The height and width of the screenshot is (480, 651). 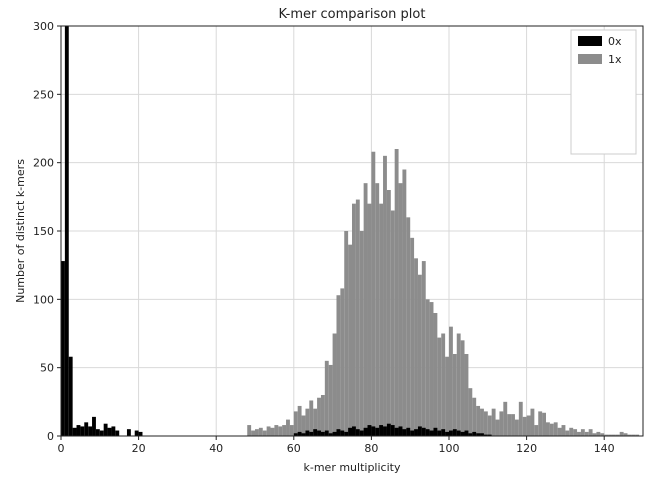 What do you see at coordinates (603, 92) in the screenshot?
I see `legend: 0x 1x` at bounding box center [603, 92].